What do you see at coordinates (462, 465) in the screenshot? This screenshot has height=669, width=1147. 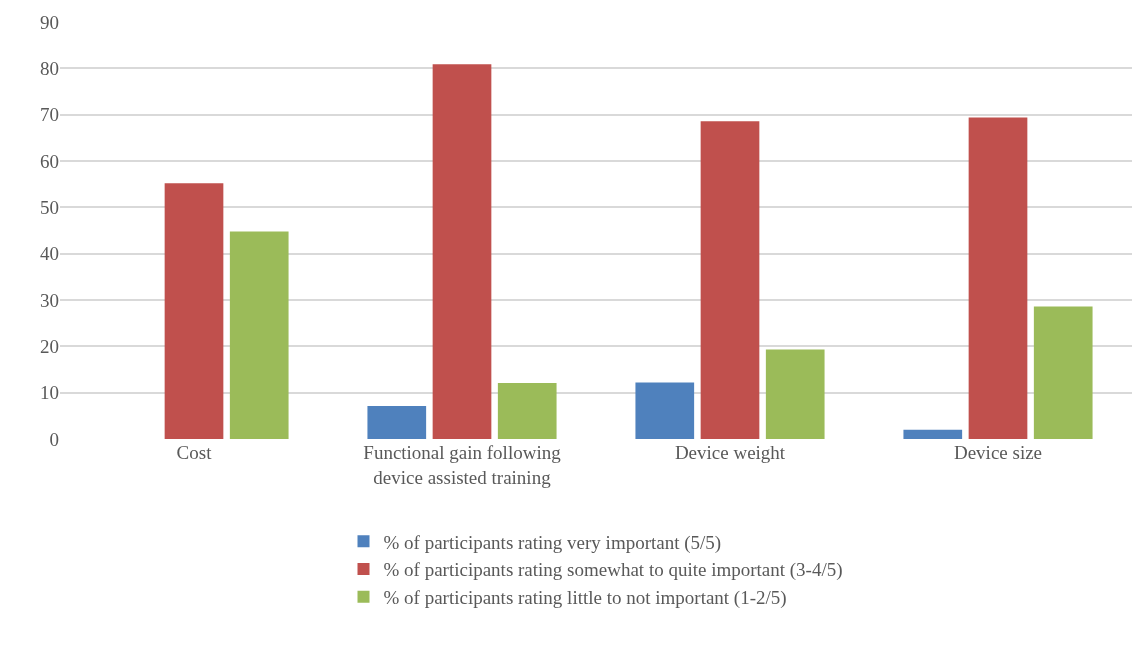 I see `x-tick-label: Functional gain following device assisted training` at bounding box center [462, 465].